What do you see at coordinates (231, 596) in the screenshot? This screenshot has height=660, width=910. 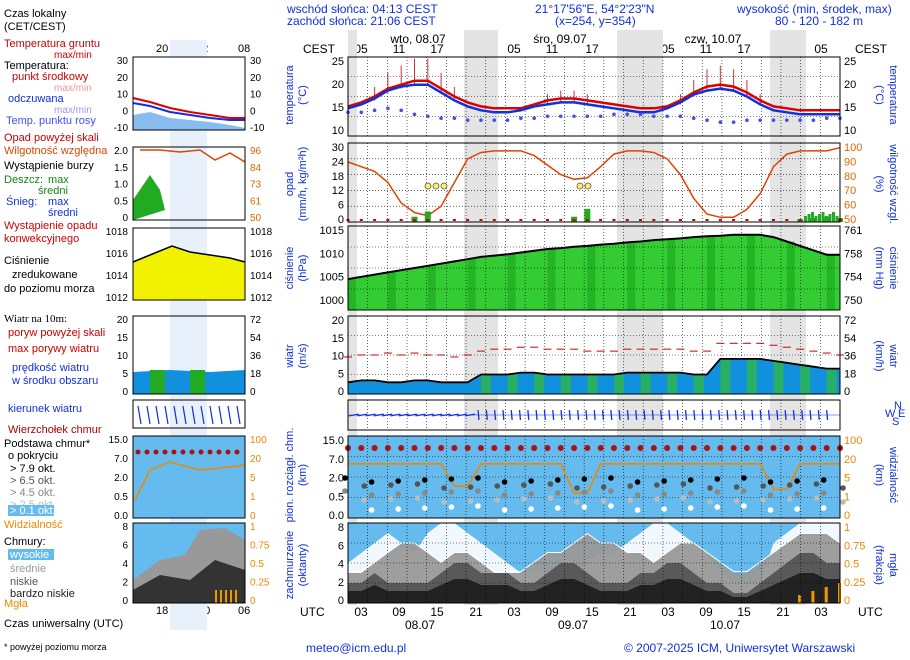 I see `legend-fog-bar` at bounding box center [231, 596].